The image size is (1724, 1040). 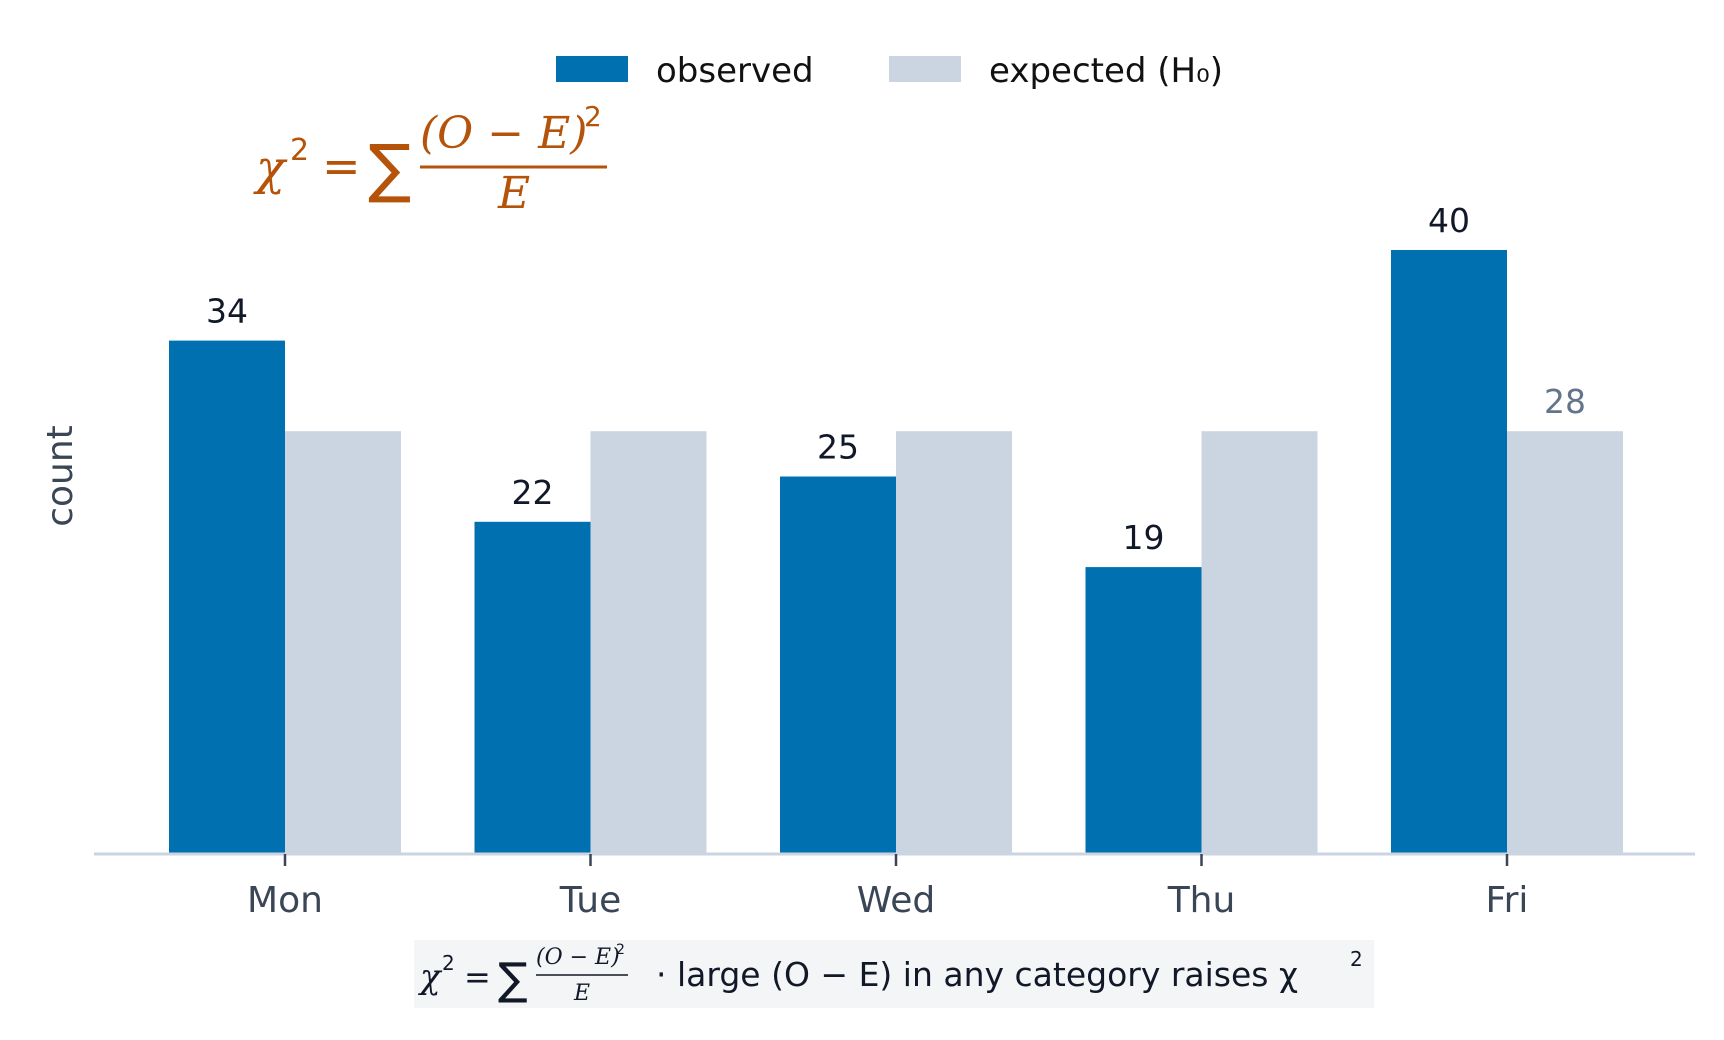 I want to click on value-label-observed-wed: 25, so click(x=838, y=447).